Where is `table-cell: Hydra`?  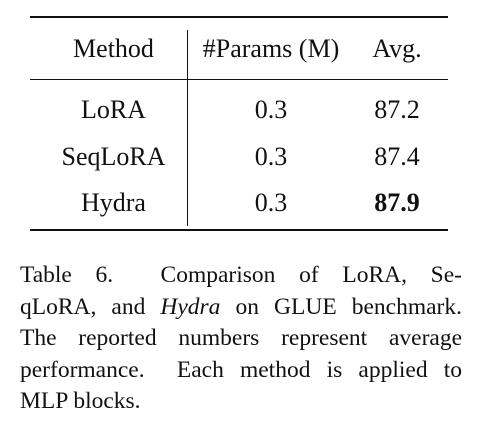
table-cell: Hydra is located at coordinates (113, 202).